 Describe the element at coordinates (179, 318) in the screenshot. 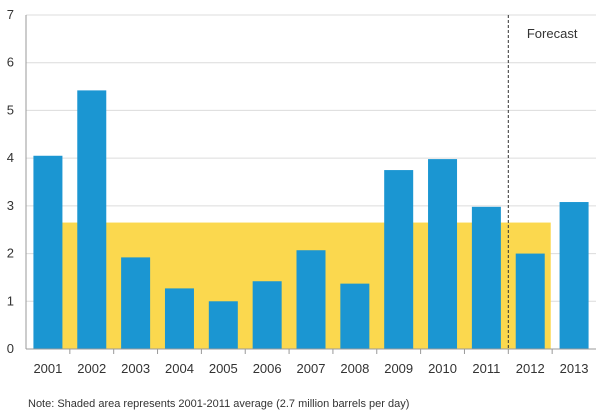

I see `bar-2004` at that location.